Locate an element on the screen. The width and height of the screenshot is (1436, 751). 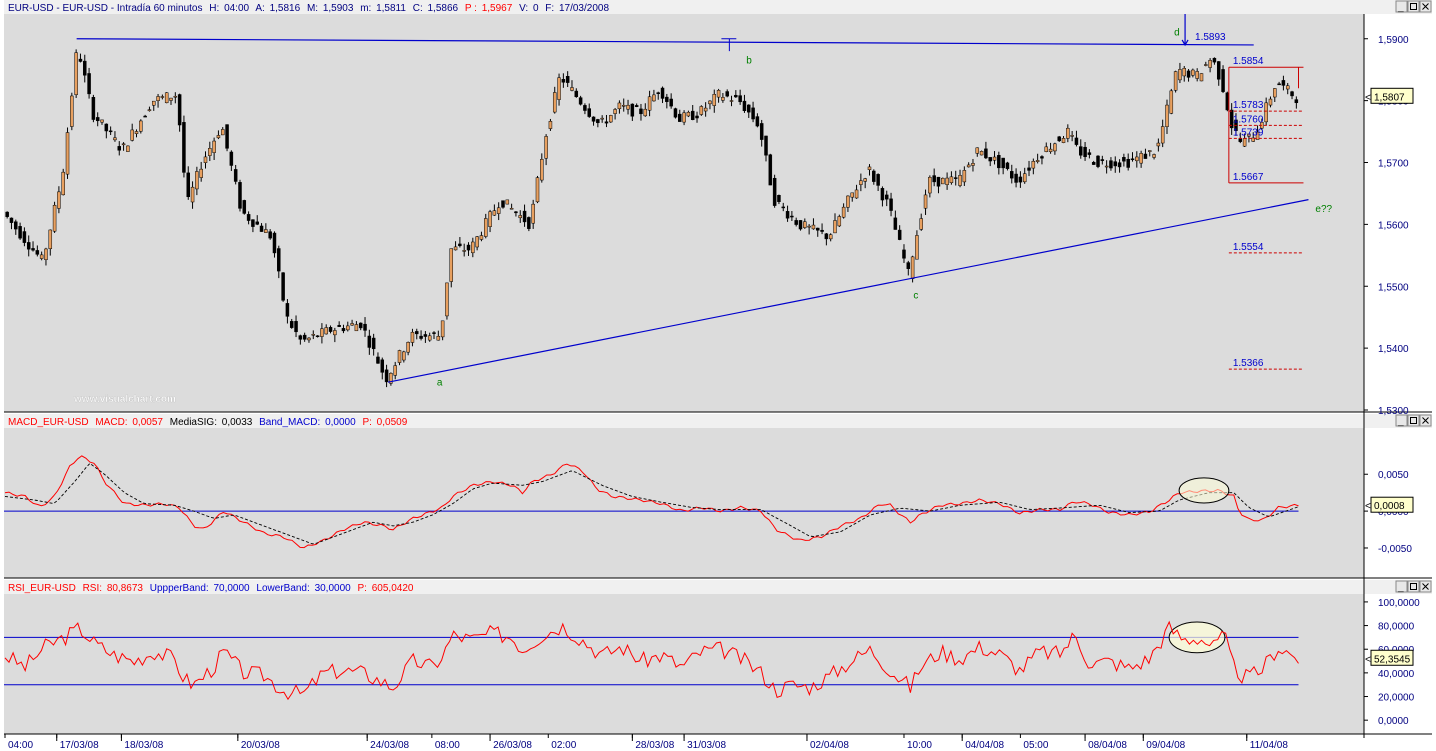
x-tick-label: 04:00 is located at coordinates (20, 745).